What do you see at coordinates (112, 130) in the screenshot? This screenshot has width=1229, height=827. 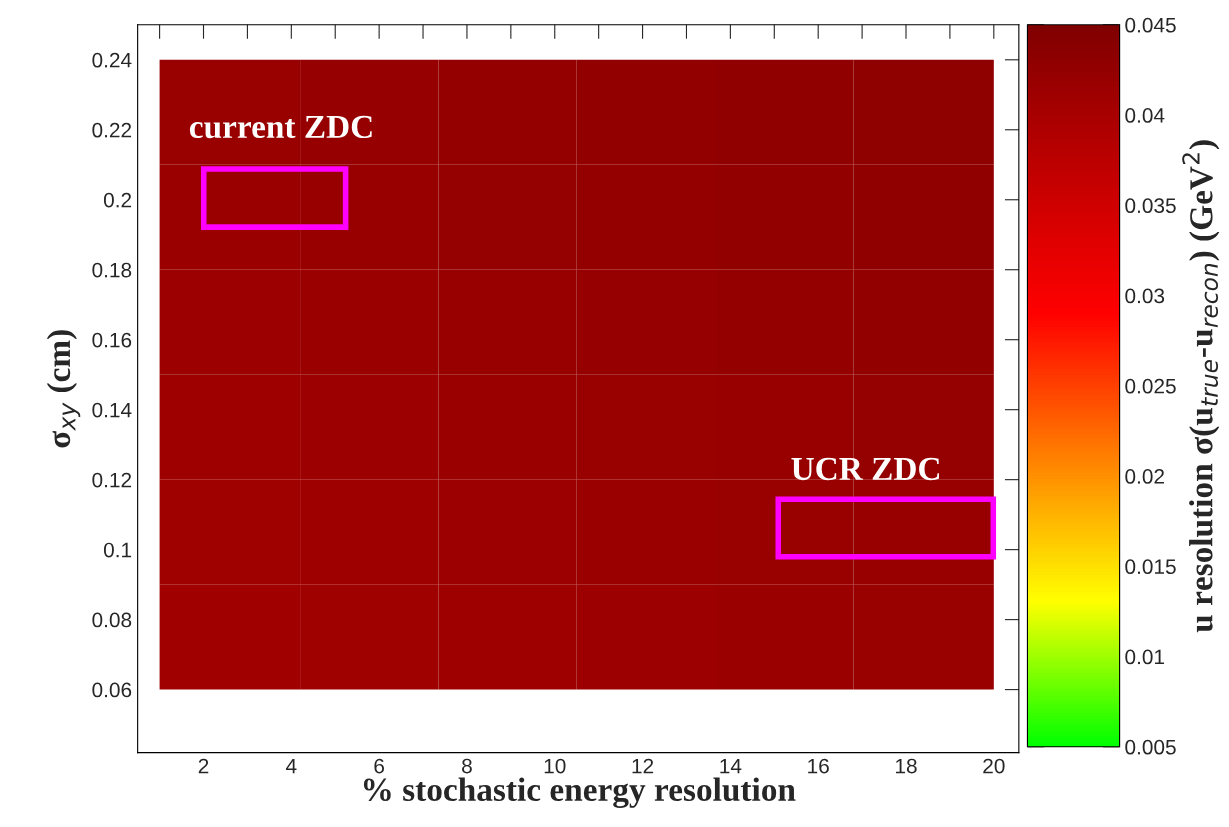 I see `y-tick-label: 0.22` at bounding box center [112, 130].